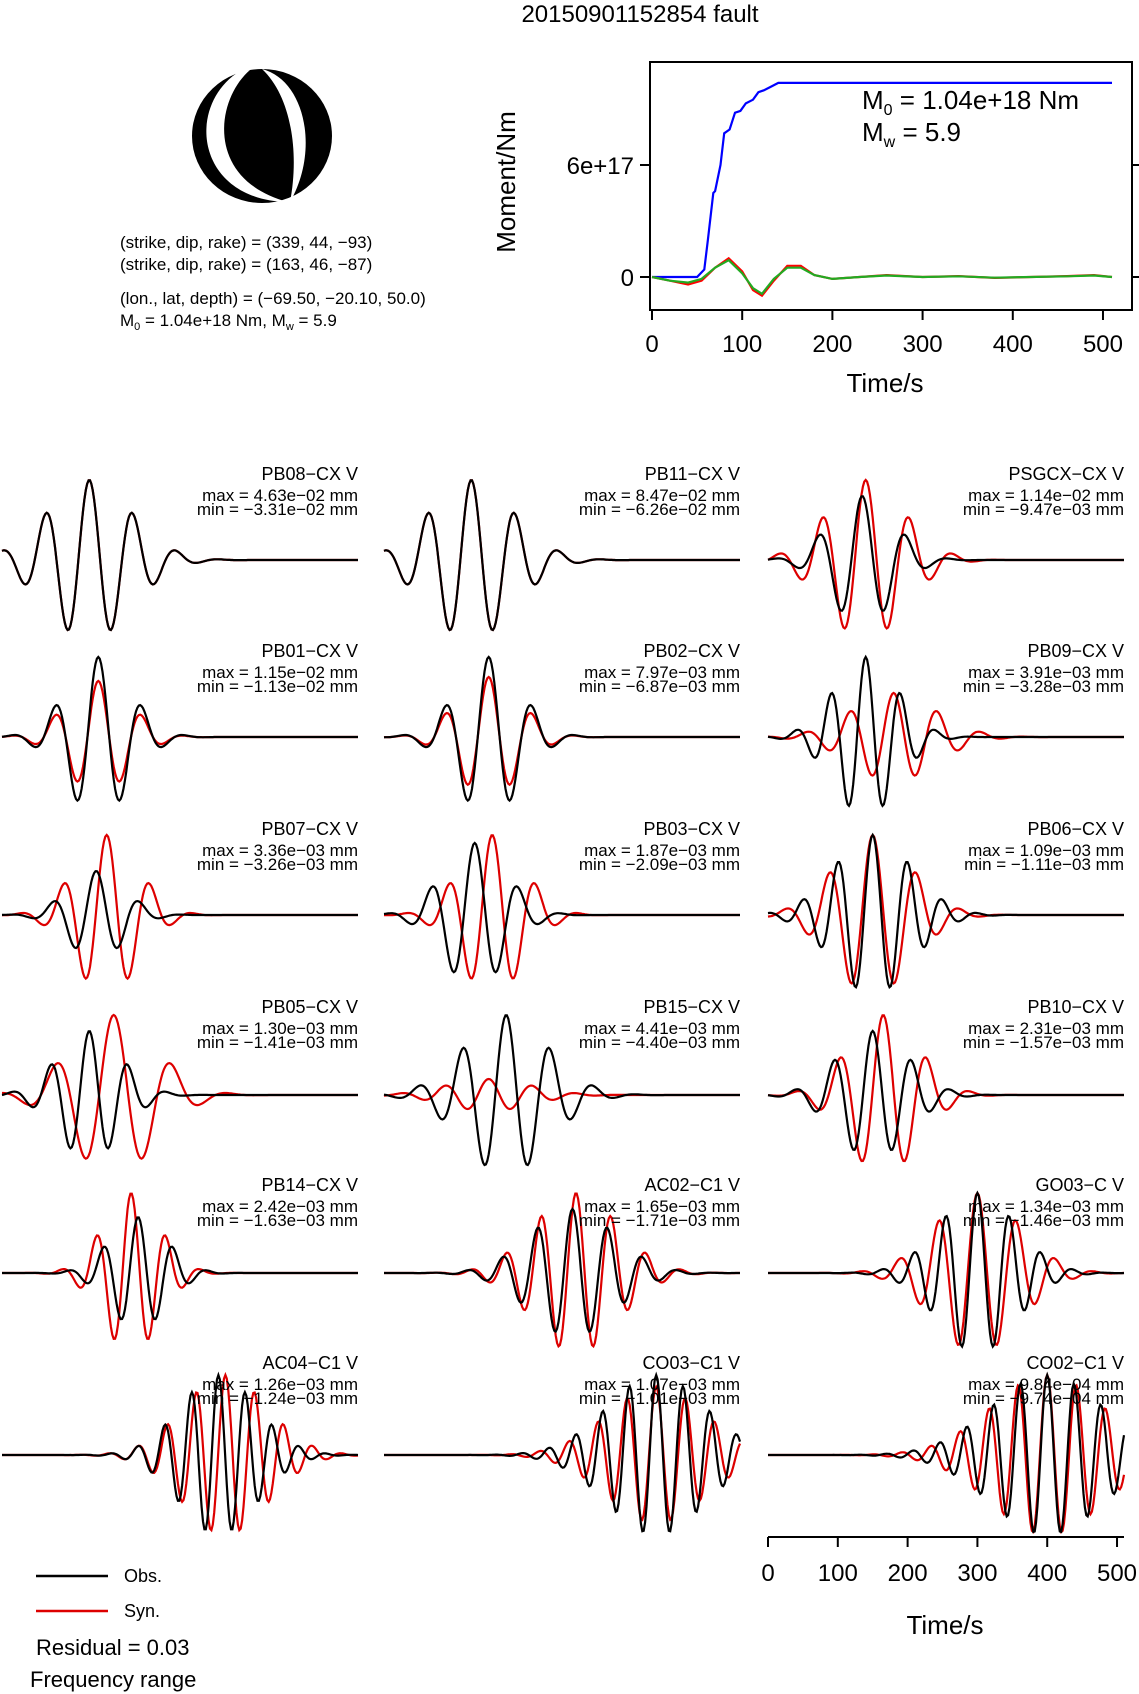  What do you see at coordinates (692, 474) in the screenshot?
I see `station-name: PB11−CX V` at bounding box center [692, 474].